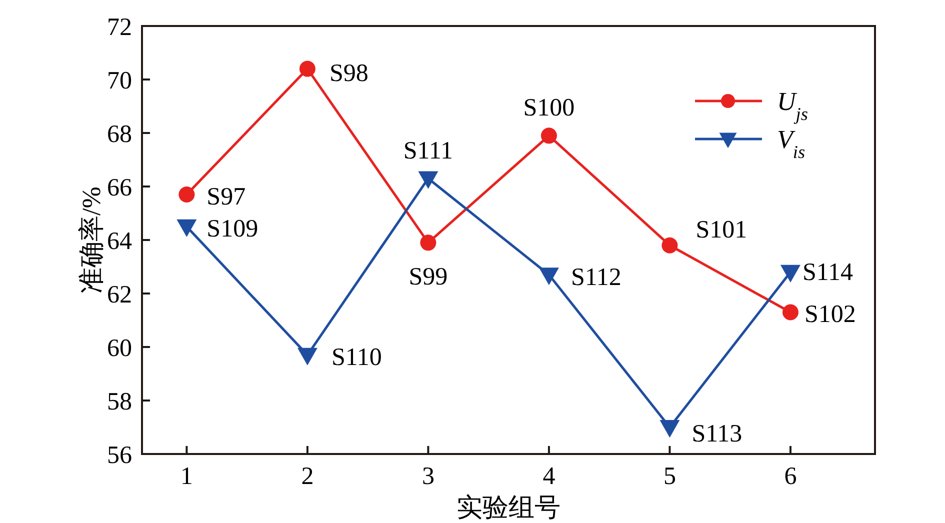  Describe the element at coordinates (226, 197) in the screenshot. I see `annotation: S97` at that location.